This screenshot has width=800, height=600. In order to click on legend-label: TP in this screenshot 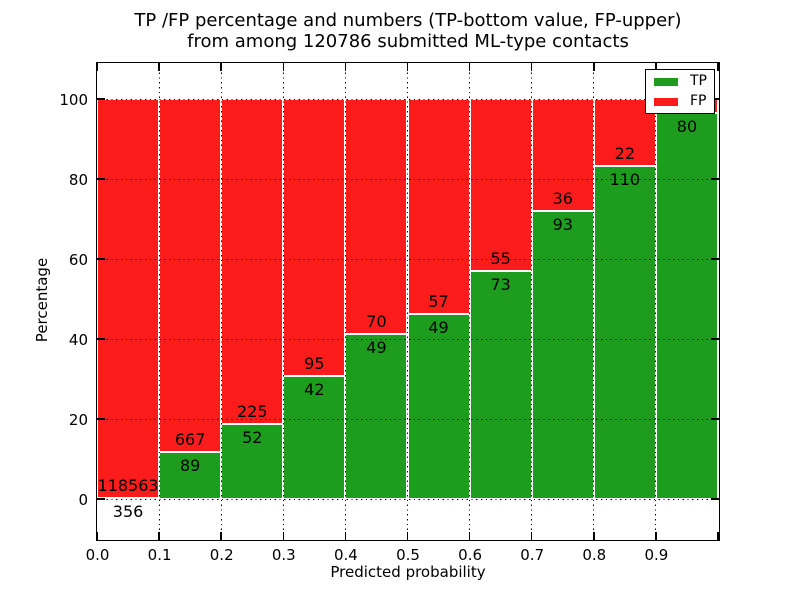, I will do `click(698, 81)`.